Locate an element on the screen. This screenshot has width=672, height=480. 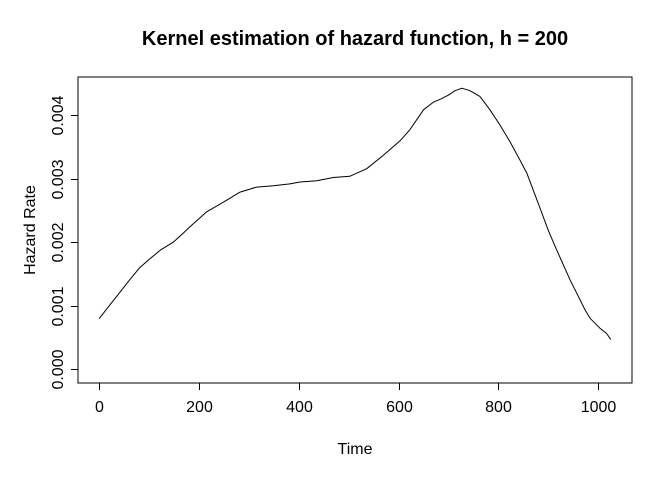
y-axis-label: Hazard Rate is located at coordinates (30, 230).